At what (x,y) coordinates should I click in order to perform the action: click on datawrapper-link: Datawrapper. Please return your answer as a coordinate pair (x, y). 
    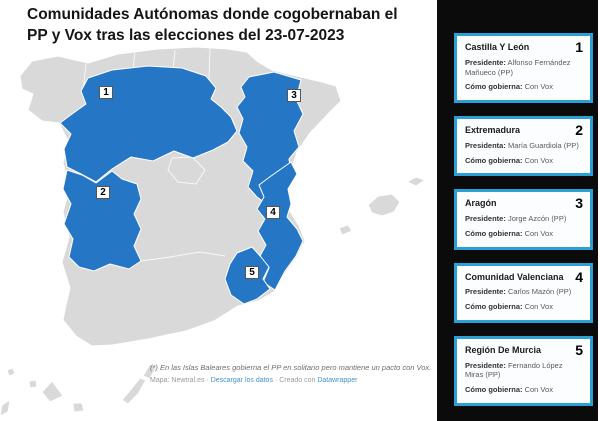
    Looking at the image, I should click on (337, 380).